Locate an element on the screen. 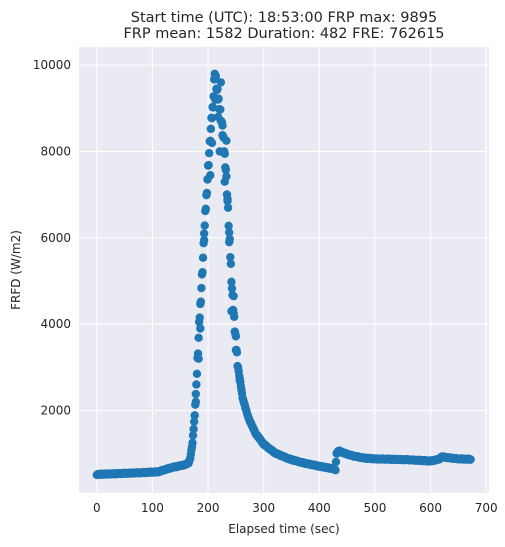 Image resolution: width=505 pixels, height=547 pixels. x-tick-label: 100 is located at coordinates (152, 508).